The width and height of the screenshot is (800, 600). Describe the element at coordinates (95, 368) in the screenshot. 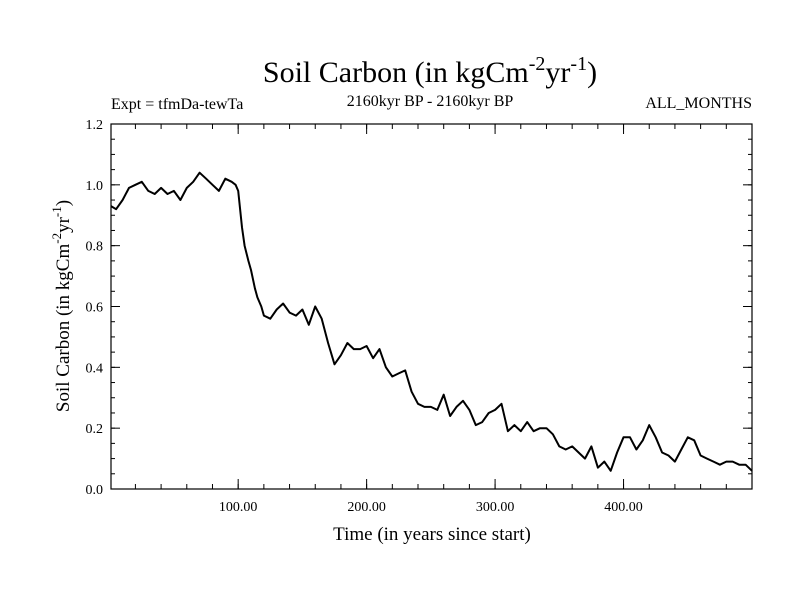

I see `y-tick-label: 0.4` at that location.